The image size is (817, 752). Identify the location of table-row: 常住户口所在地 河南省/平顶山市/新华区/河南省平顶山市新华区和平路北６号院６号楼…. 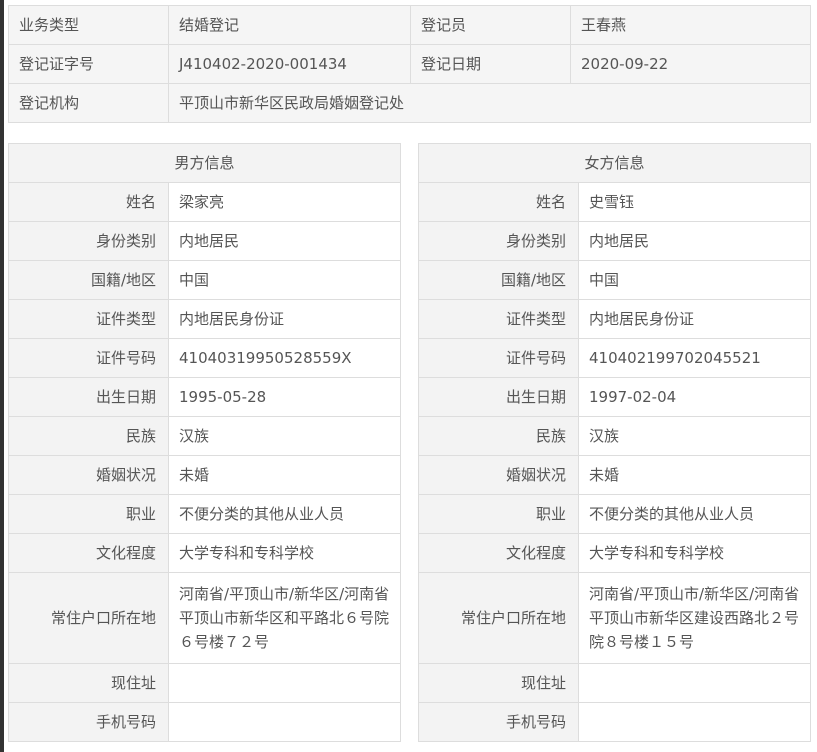
(205, 618).